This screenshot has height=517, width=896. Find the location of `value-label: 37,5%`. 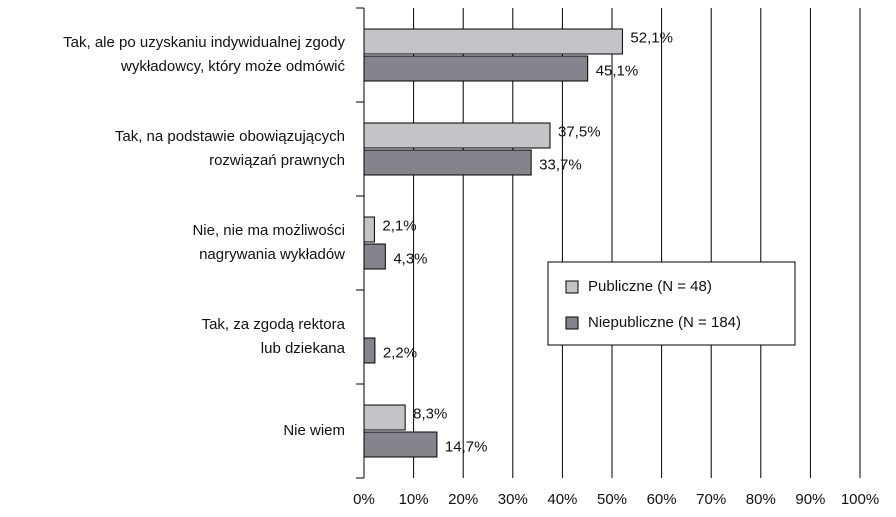

value-label: 37,5% is located at coordinates (579, 131).